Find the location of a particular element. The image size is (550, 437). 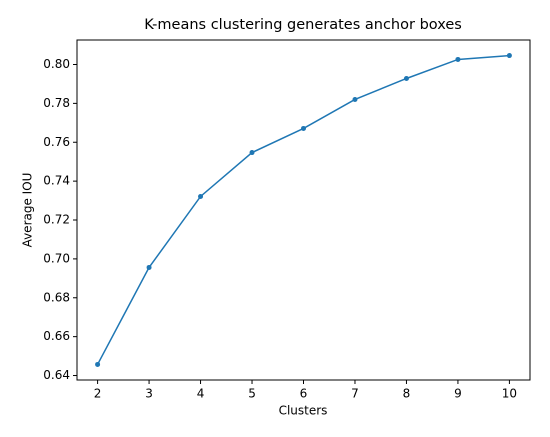

y-tick-label: 0.70 is located at coordinates (56, 258).